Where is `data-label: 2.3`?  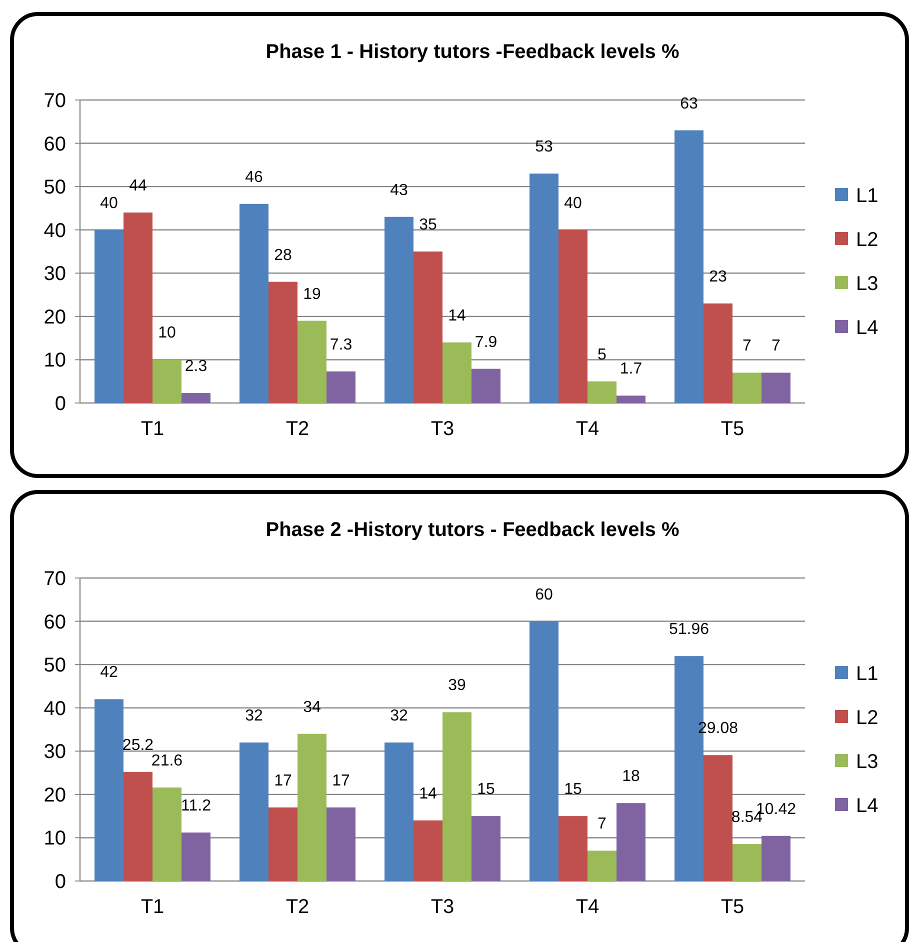 data-label: 2.3 is located at coordinates (196, 367).